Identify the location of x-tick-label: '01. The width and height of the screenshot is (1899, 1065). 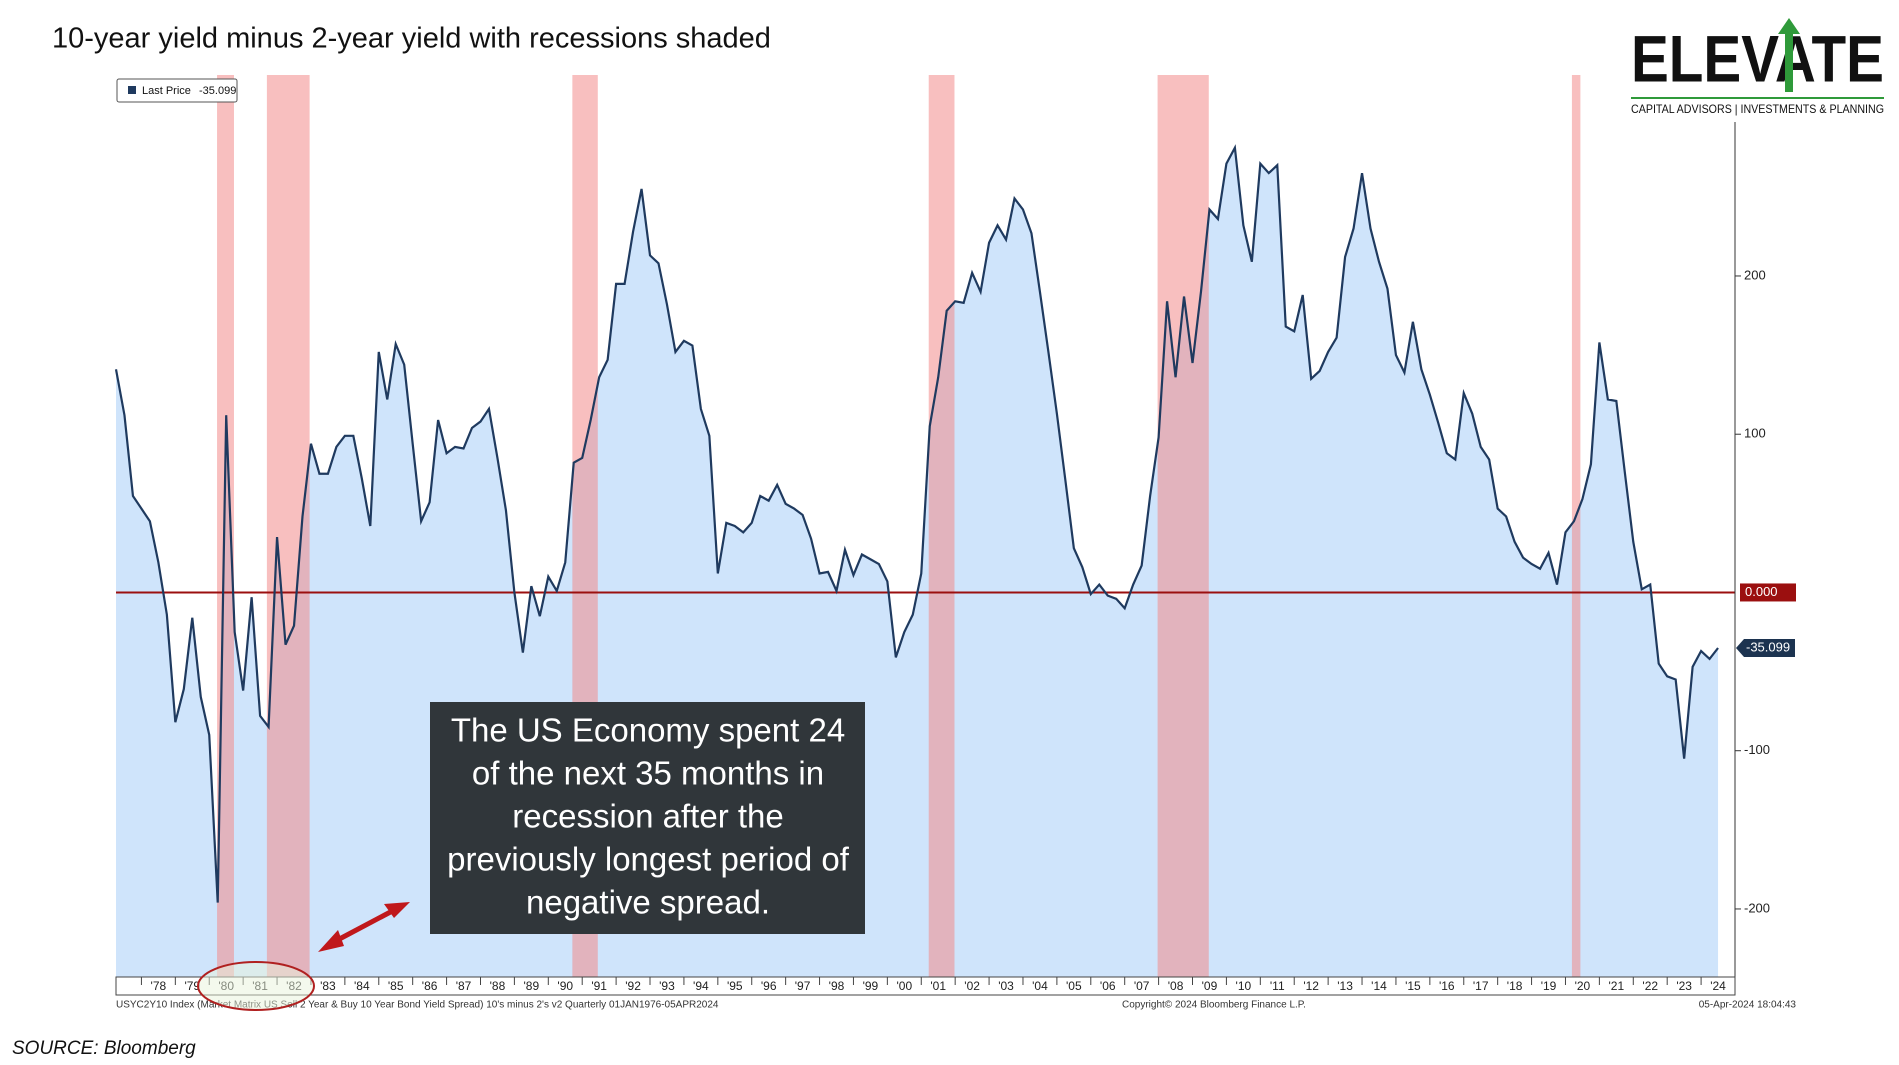
(938, 986).